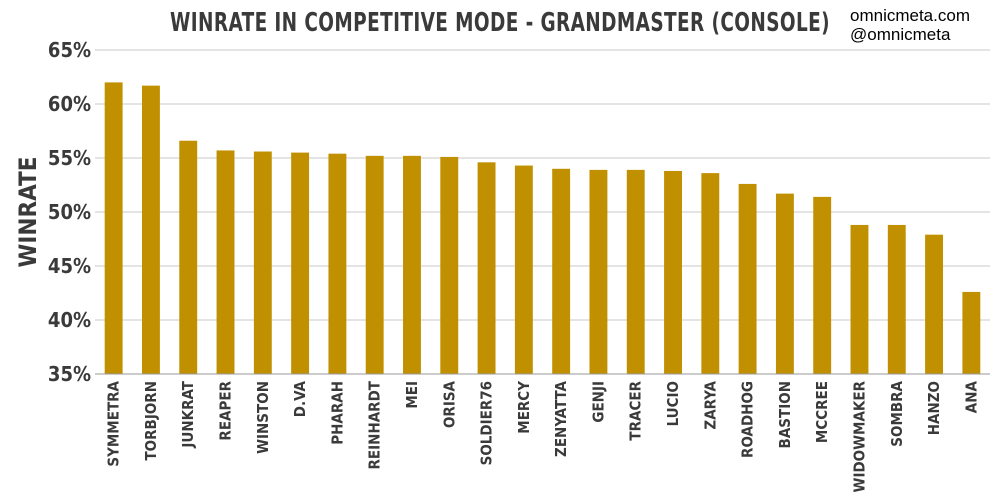 This screenshot has height=500, width=1000. Describe the element at coordinates (524, 407) in the screenshot. I see `x-tick-label: MERCY` at that location.